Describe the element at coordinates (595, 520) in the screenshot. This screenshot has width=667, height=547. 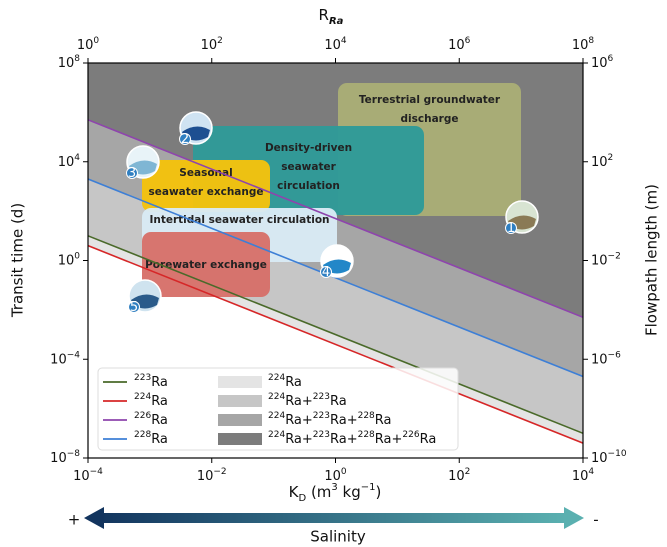
I see `salinity-minus: -` at that location.